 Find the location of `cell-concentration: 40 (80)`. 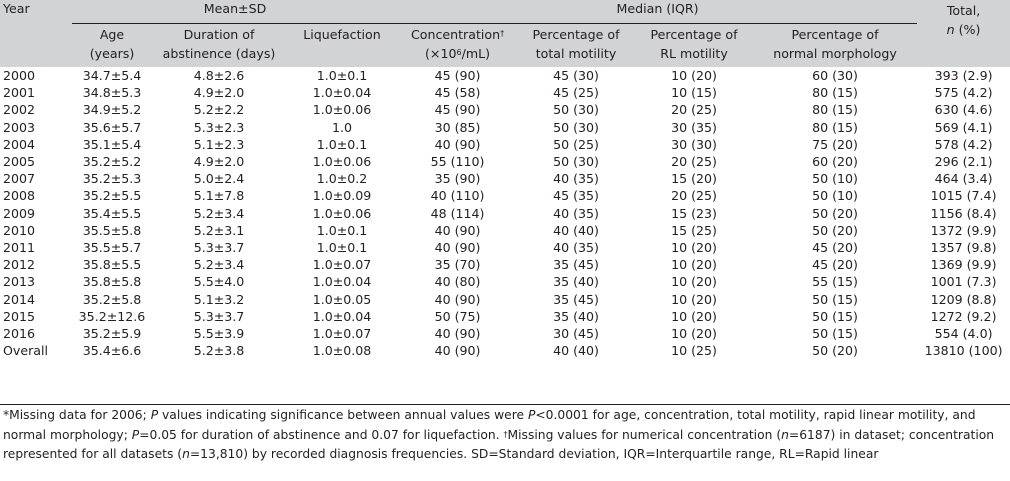

cell-concentration: 40 (80) is located at coordinates (457, 282).